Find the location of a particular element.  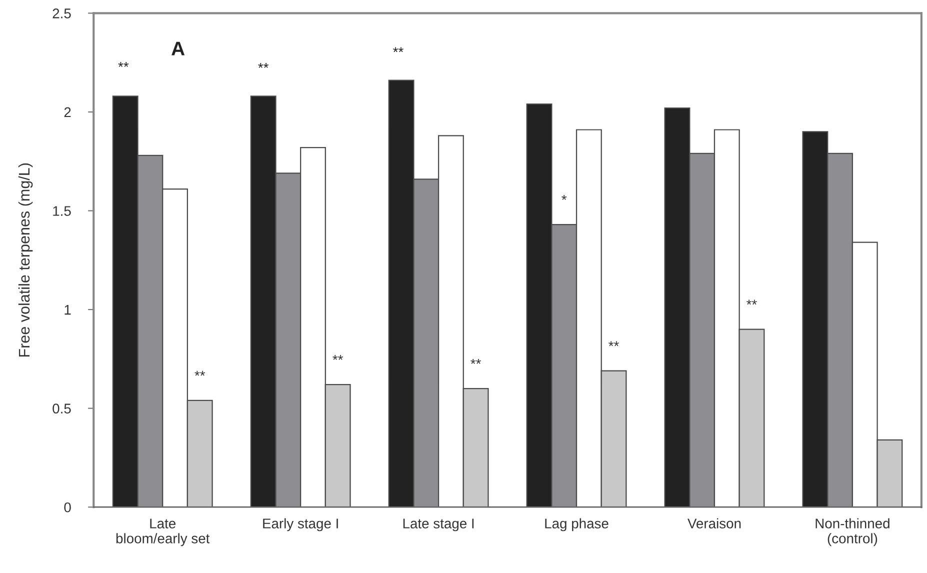

y-tick-label: 0 is located at coordinates (67, 507).